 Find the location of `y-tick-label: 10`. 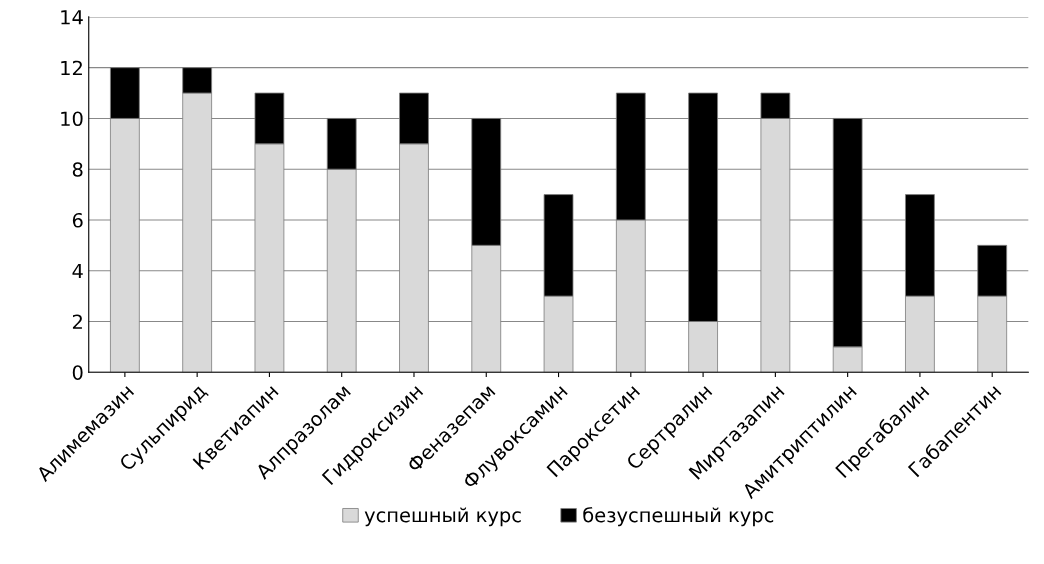

y-tick-label: 10 is located at coordinates (72, 119).